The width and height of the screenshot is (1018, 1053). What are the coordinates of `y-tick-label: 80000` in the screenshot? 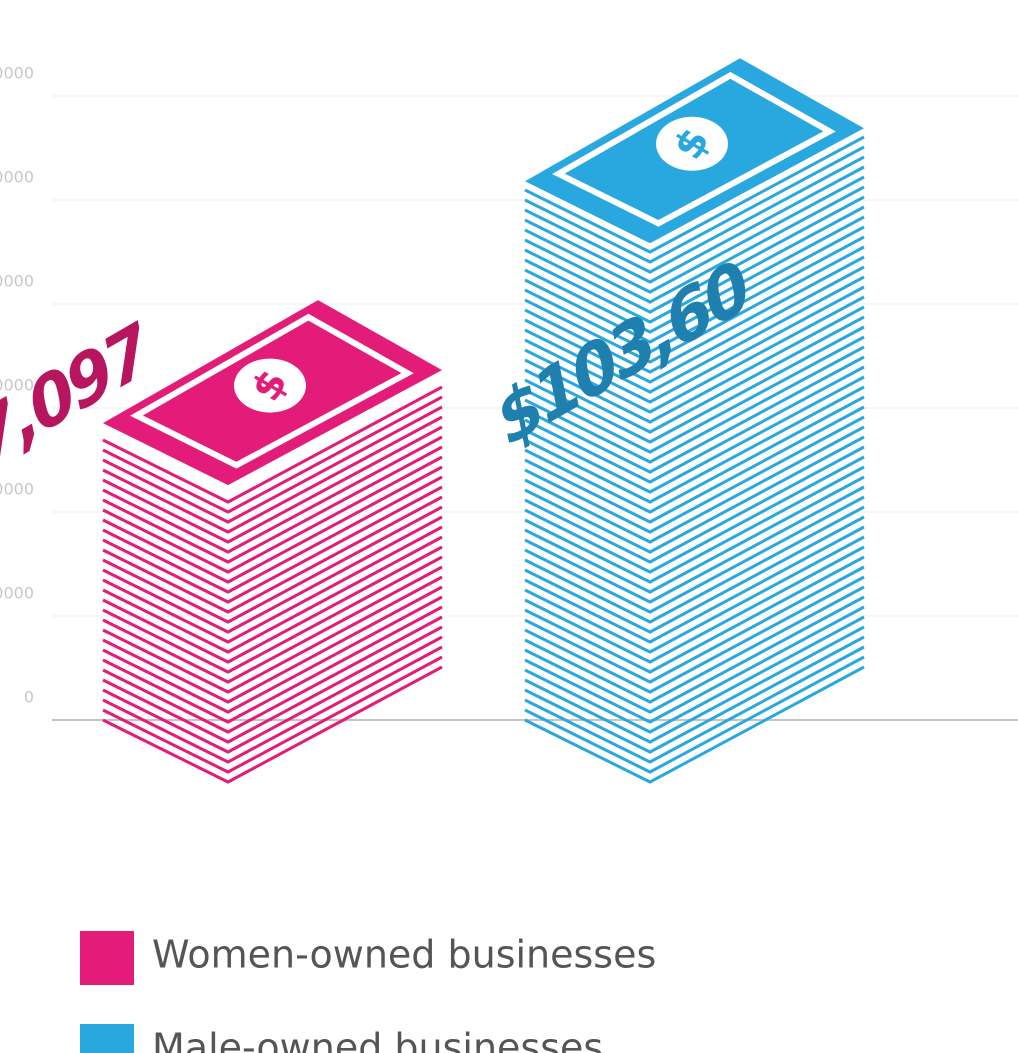 It's located at (17, 281).